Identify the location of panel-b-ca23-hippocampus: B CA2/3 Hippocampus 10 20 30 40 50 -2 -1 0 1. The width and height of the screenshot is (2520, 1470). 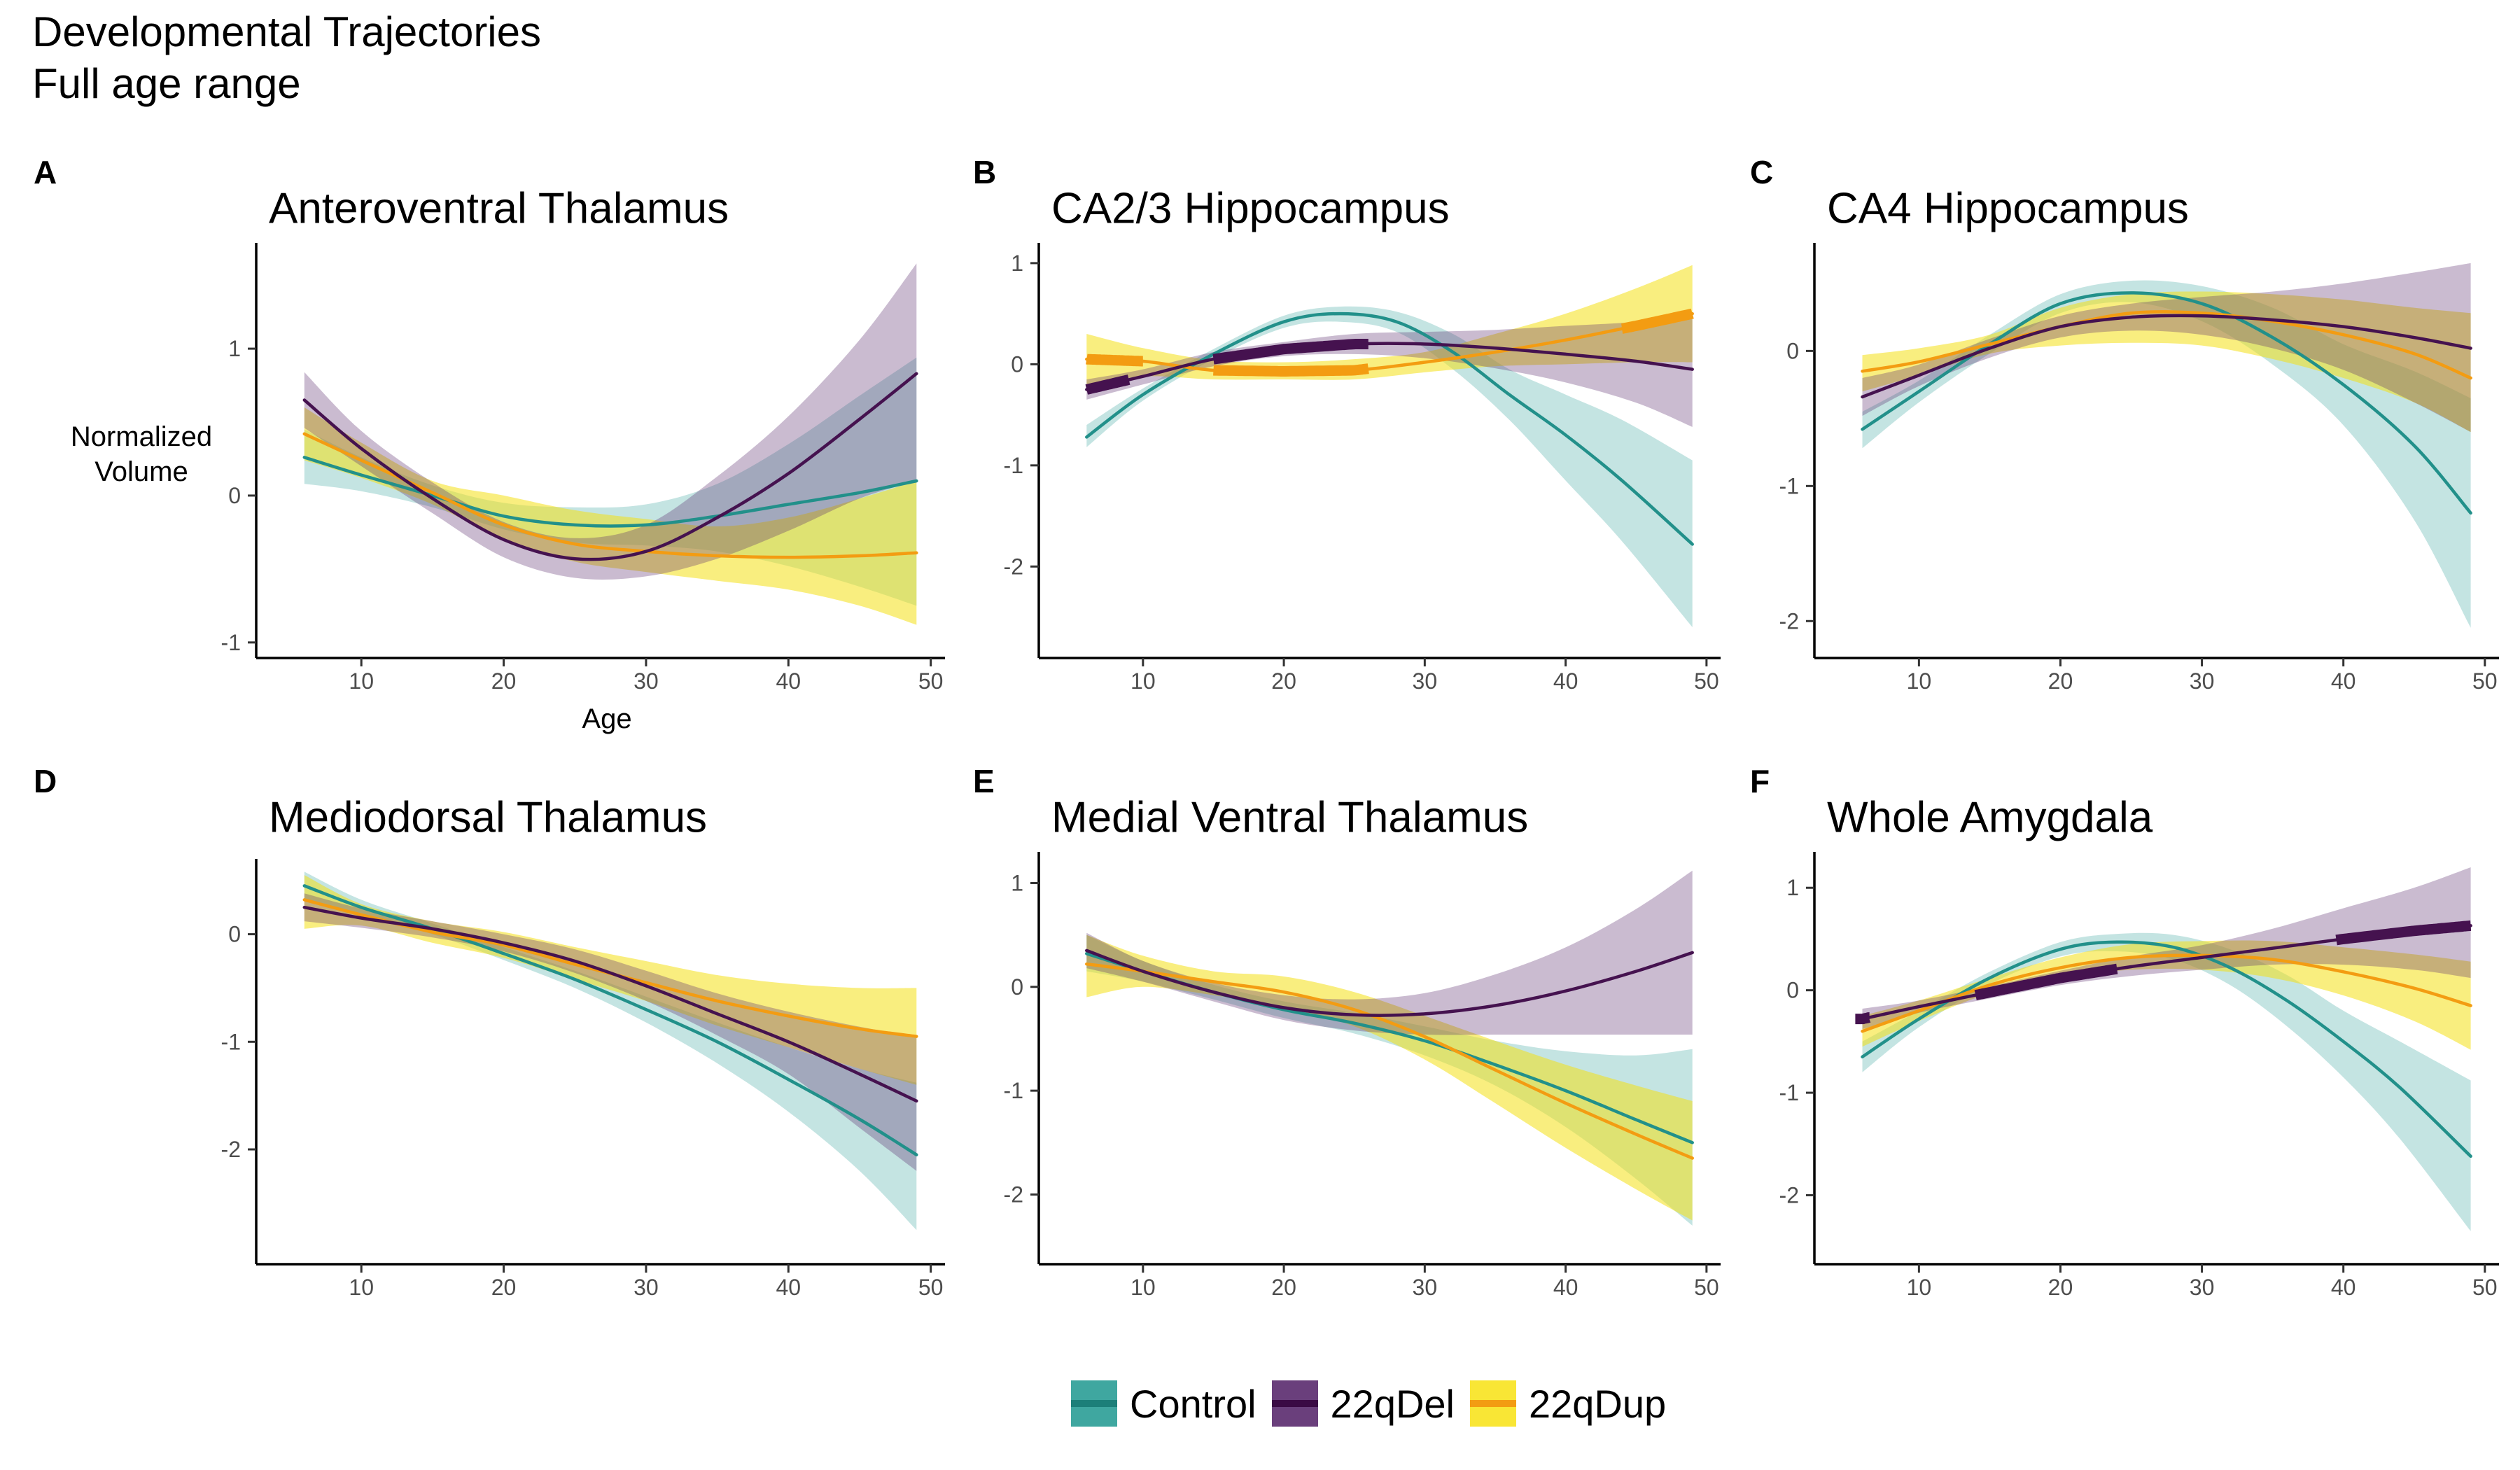
(1361, 441).